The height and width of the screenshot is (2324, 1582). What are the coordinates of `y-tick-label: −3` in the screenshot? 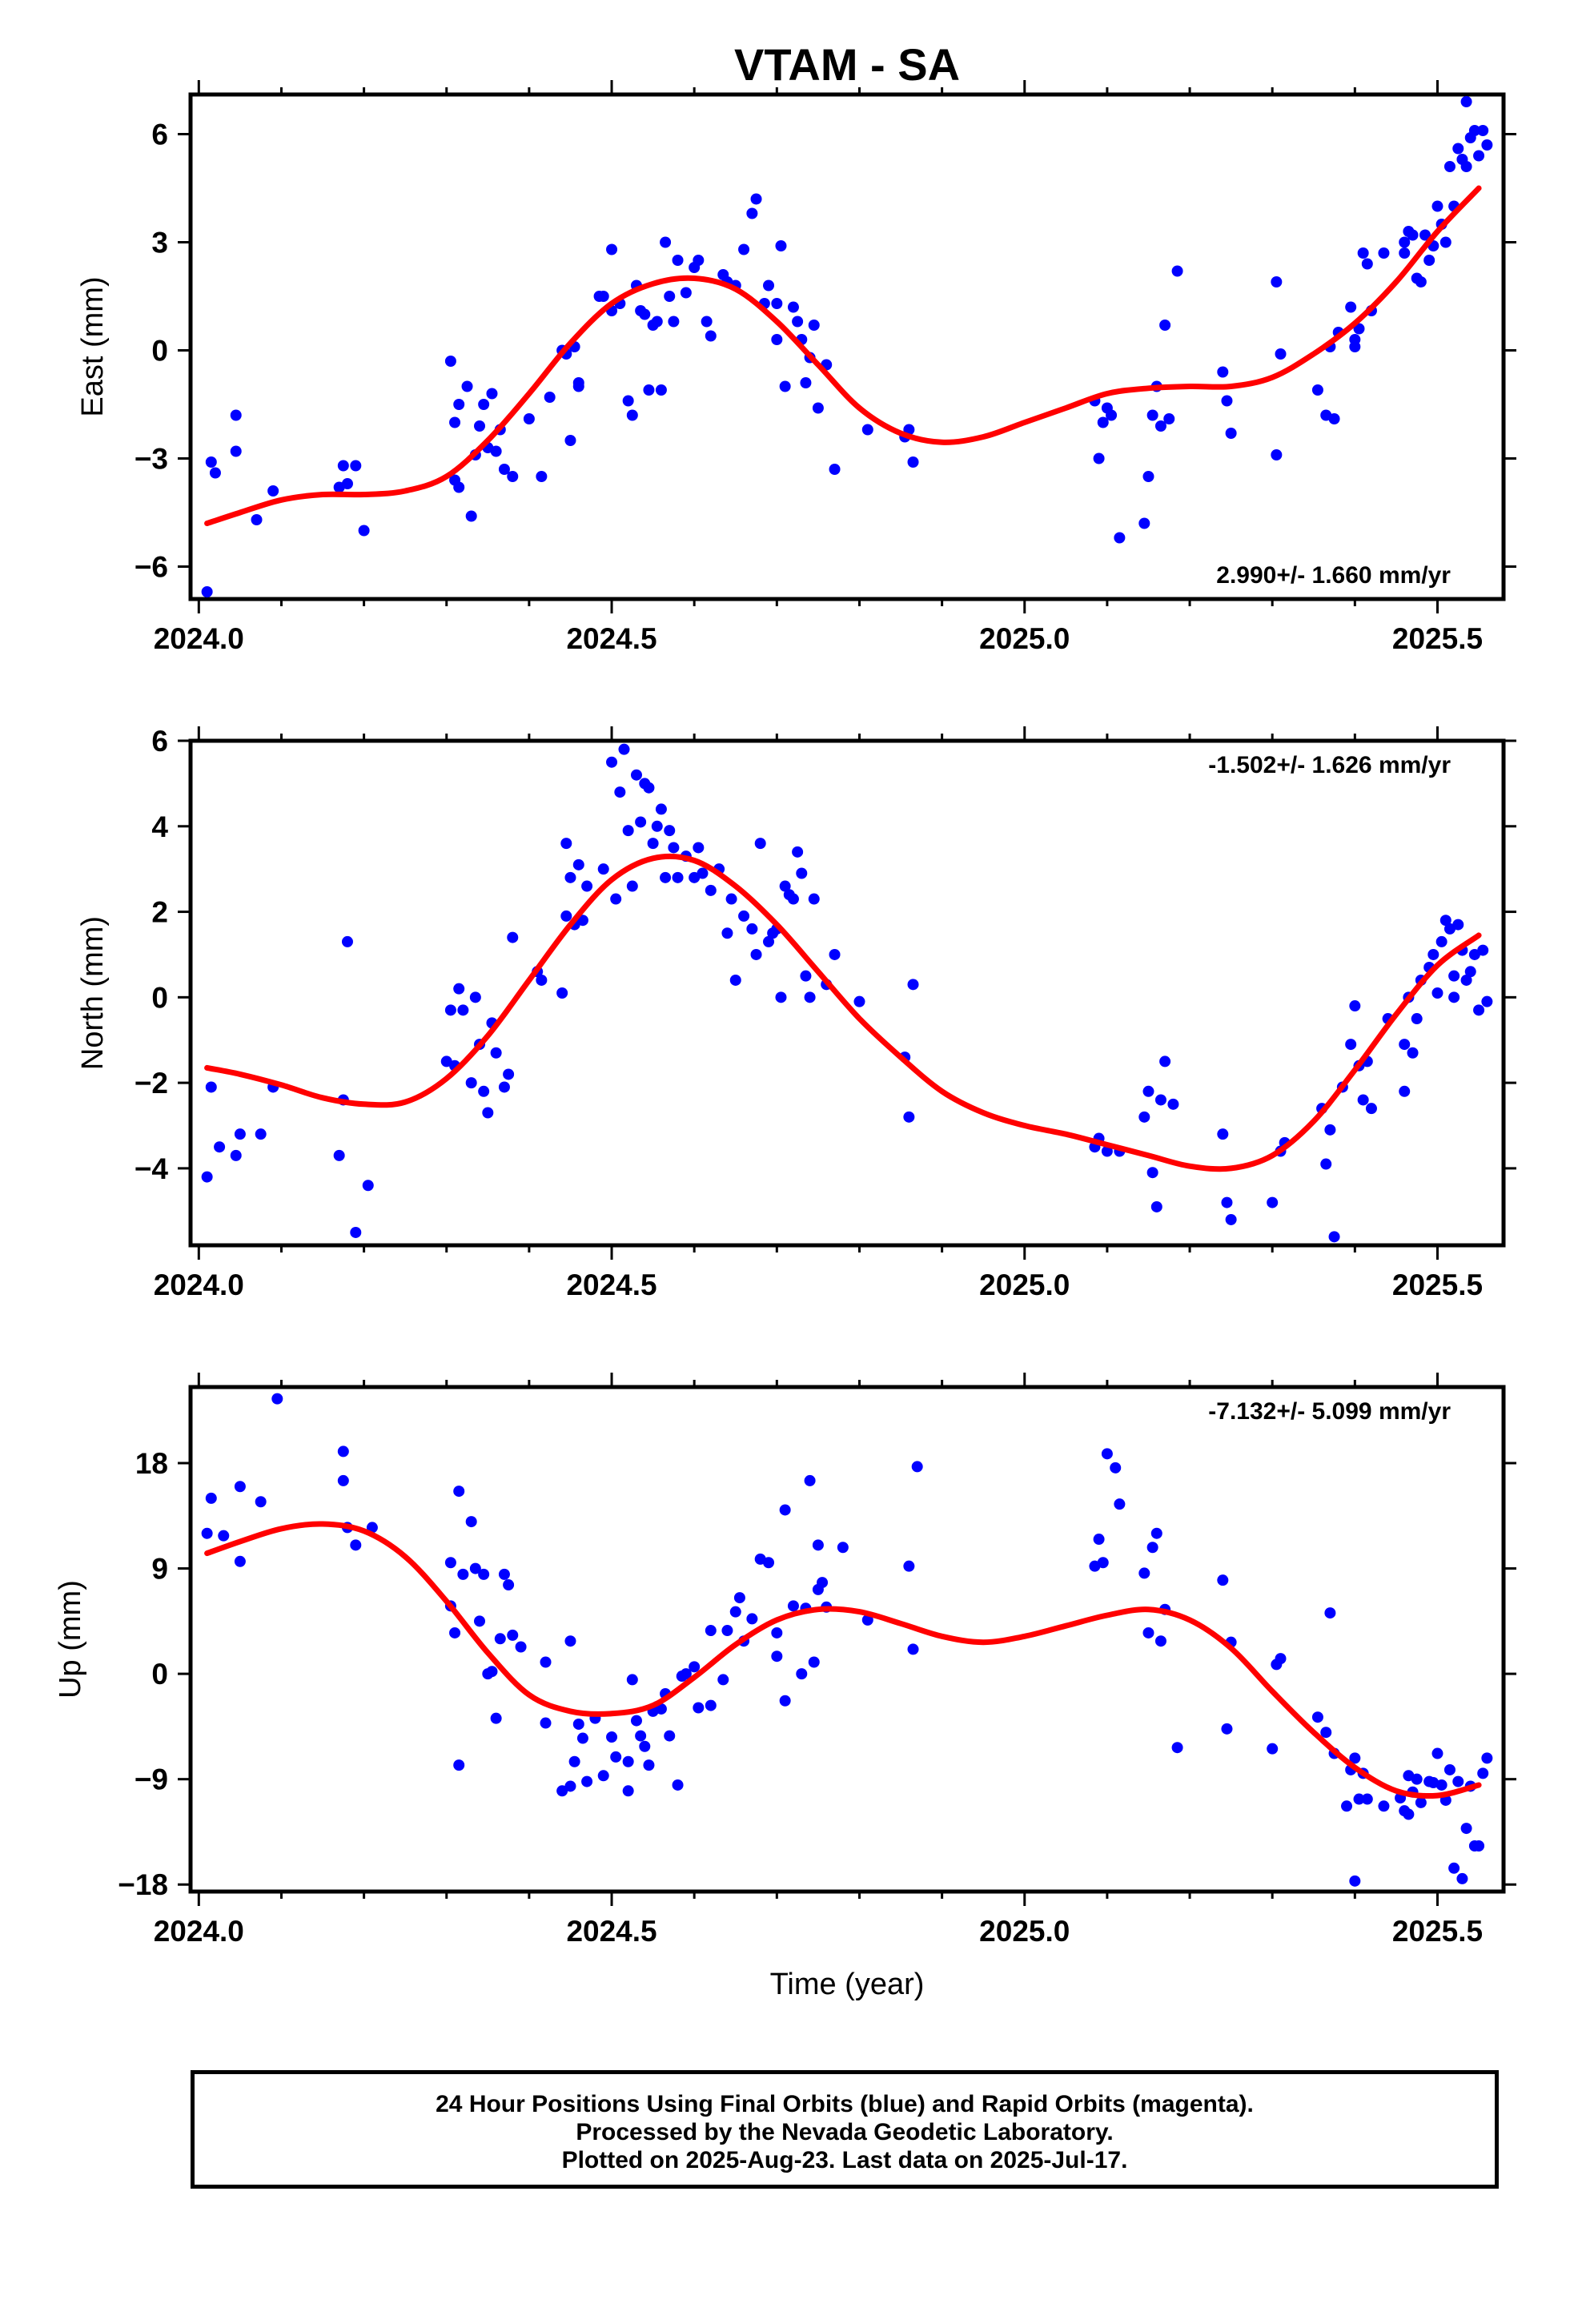 It's located at (151, 459).